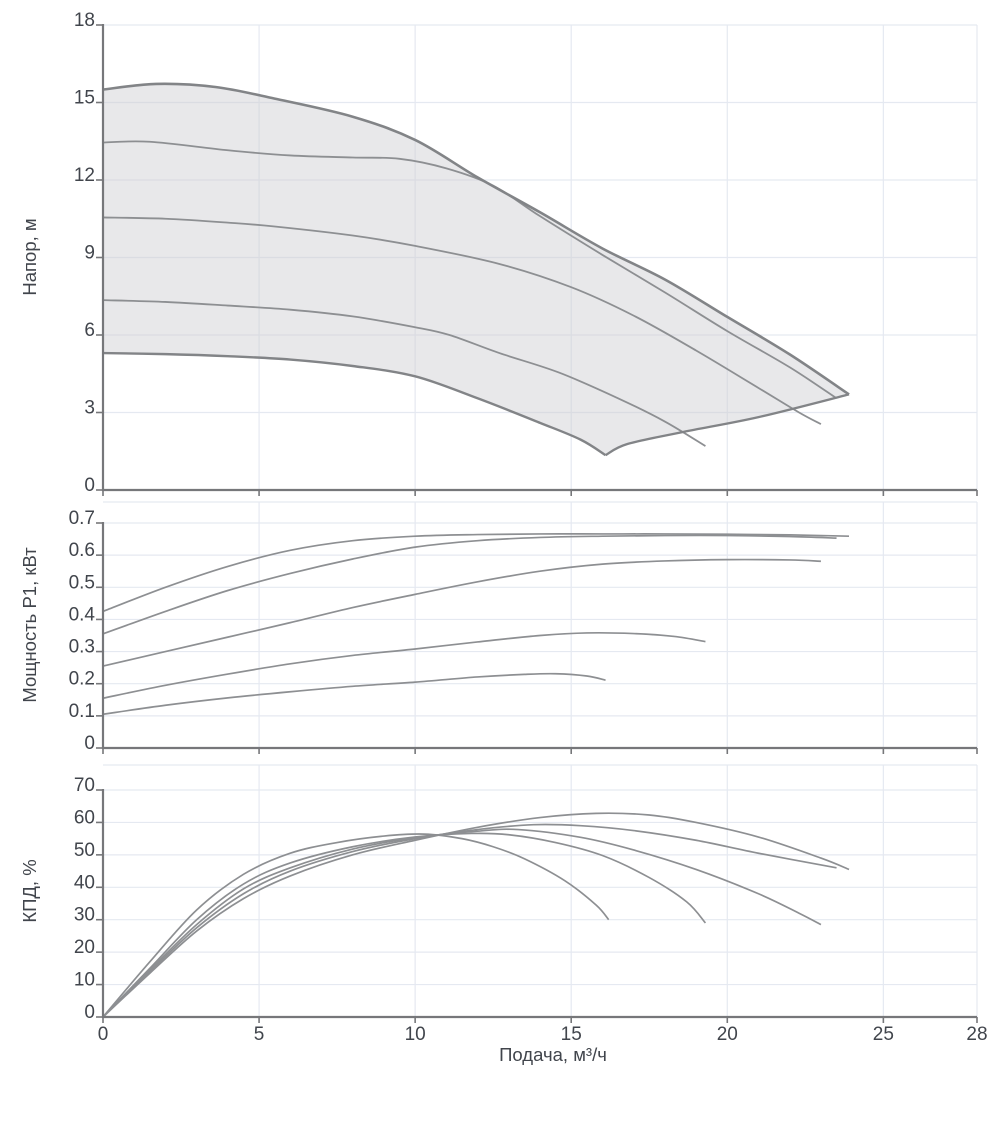  I want to click on x-tick-label: 5, so click(259, 1034).